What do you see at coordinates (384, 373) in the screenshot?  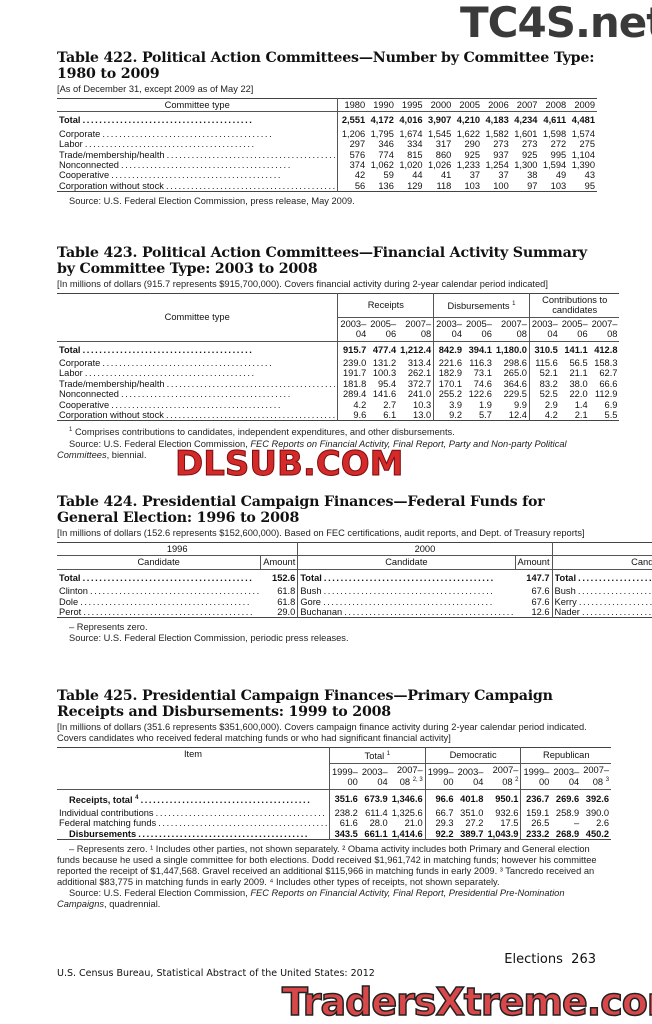 I see `cell-value: 100.3` at bounding box center [384, 373].